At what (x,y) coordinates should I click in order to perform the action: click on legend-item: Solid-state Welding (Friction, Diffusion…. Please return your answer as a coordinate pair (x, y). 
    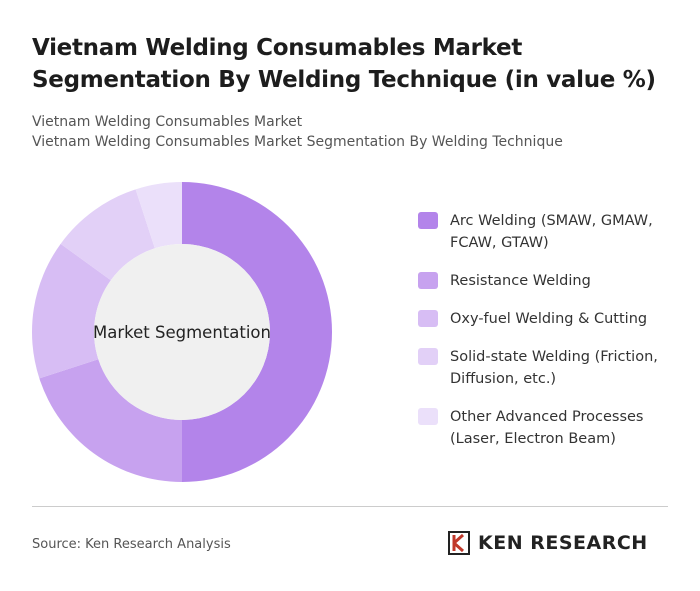
    Looking at the image, I should click on (543, 368).